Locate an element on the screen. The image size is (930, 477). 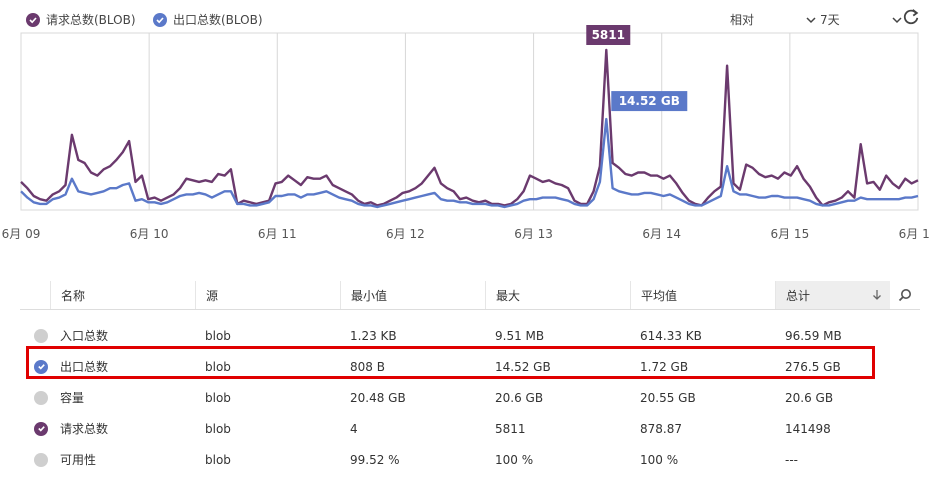
range-select-value: 7天 is located at coordinates (830, 20).